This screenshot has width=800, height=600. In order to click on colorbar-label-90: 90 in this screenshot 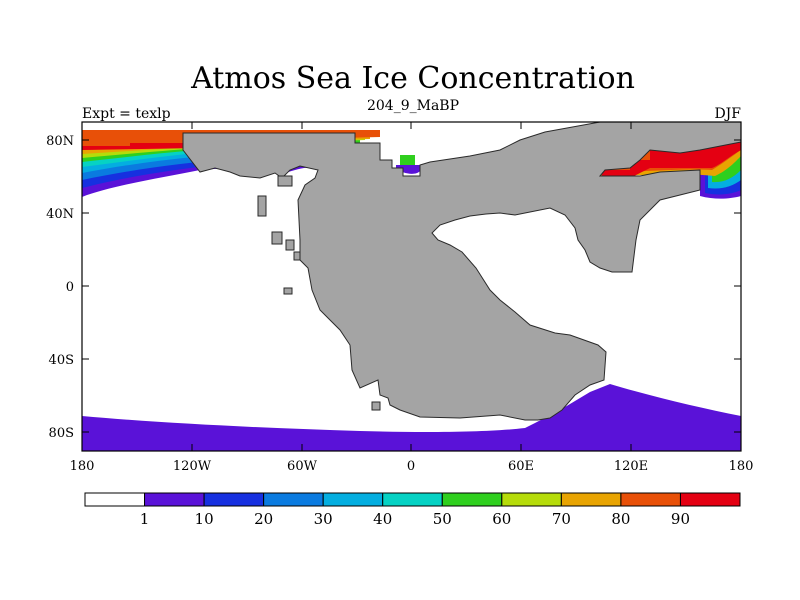, I will do `click(680, 519)`.